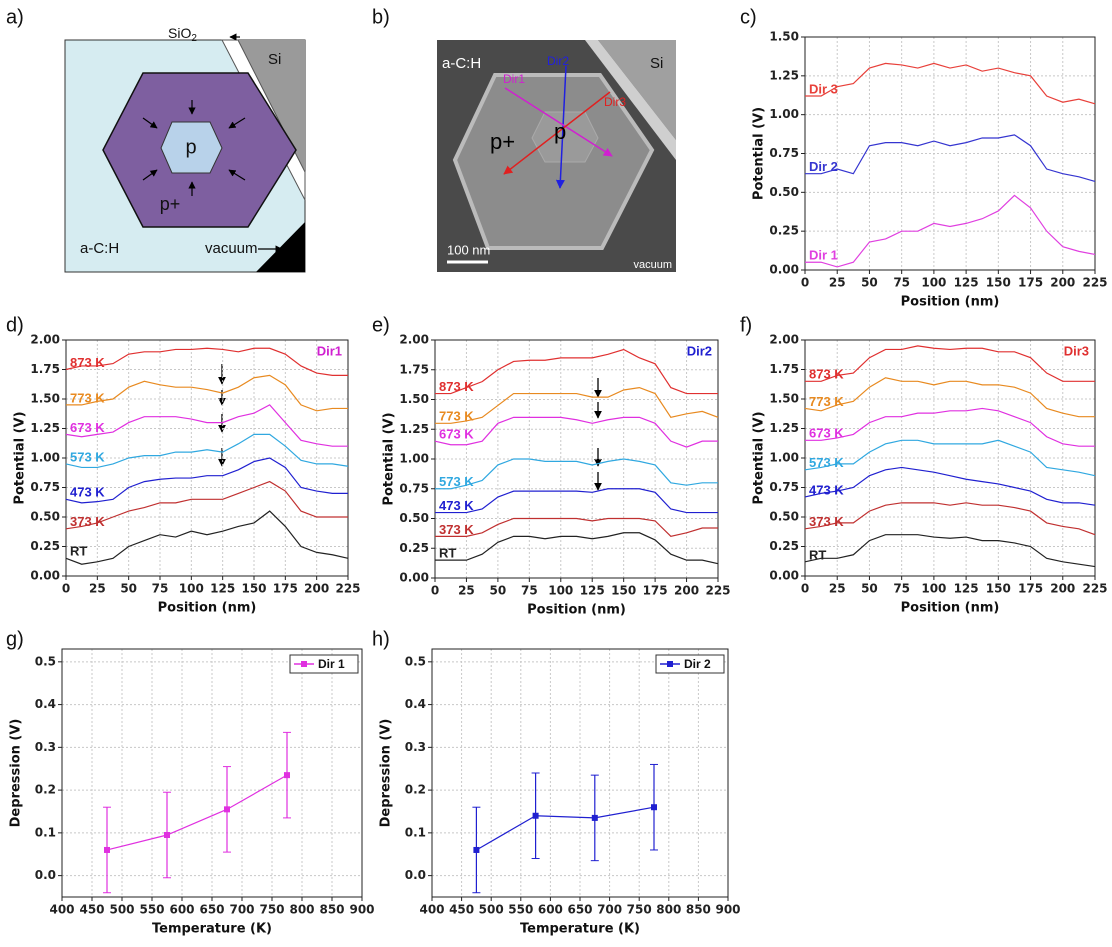 This screenshot has height=947, width=1112. I want to click on y-tick-label: 0.1, so click(45, 832).